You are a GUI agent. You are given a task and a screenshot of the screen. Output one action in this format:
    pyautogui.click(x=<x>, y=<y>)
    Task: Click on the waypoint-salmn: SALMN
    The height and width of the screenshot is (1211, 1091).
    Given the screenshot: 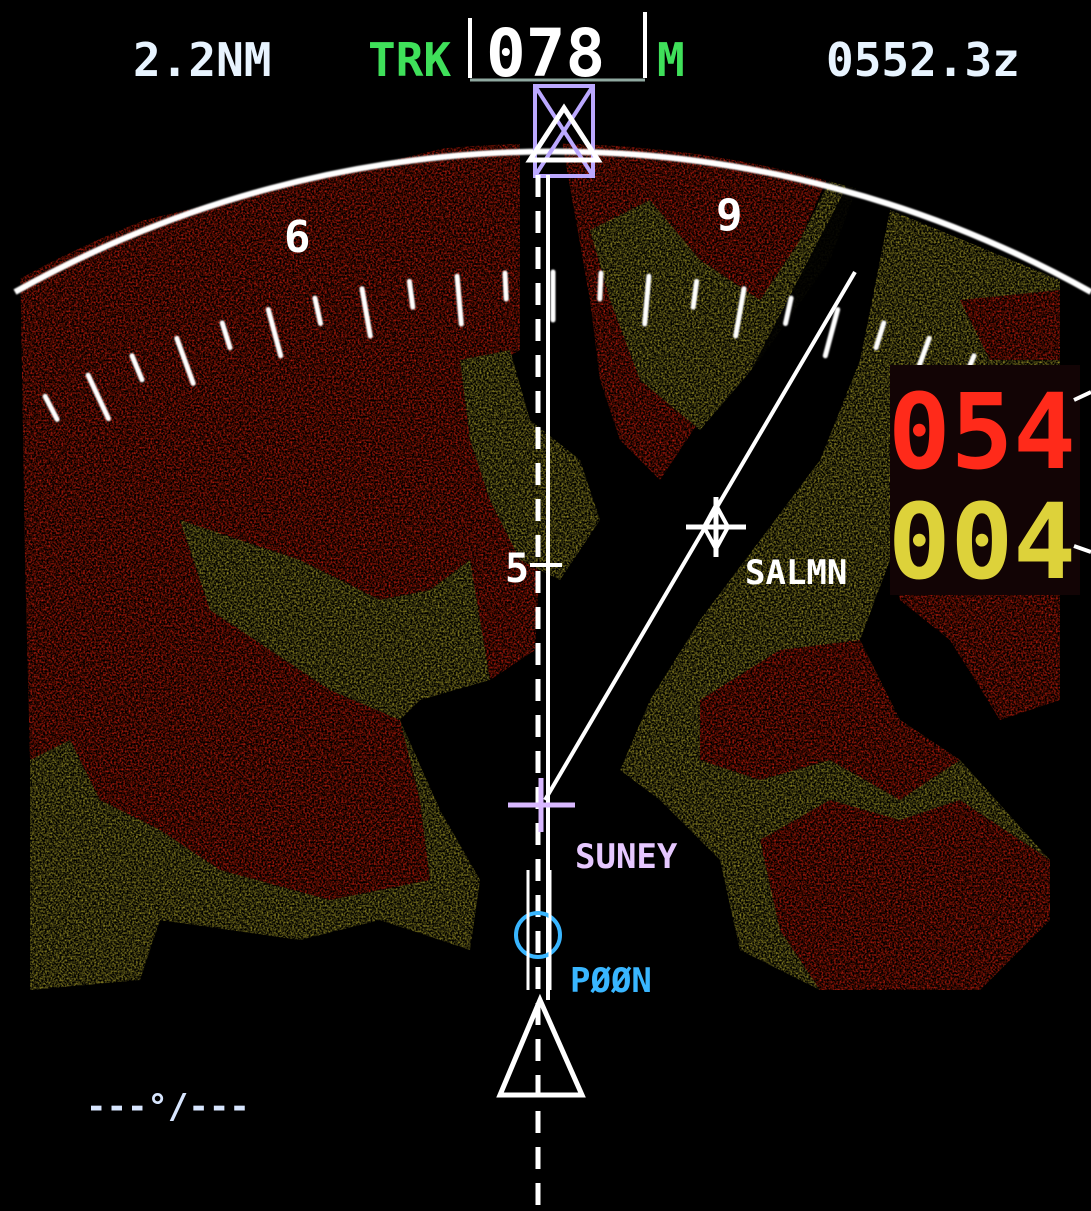 What is the action you would take?
    pyautogui.click(x=766, y=545)
    